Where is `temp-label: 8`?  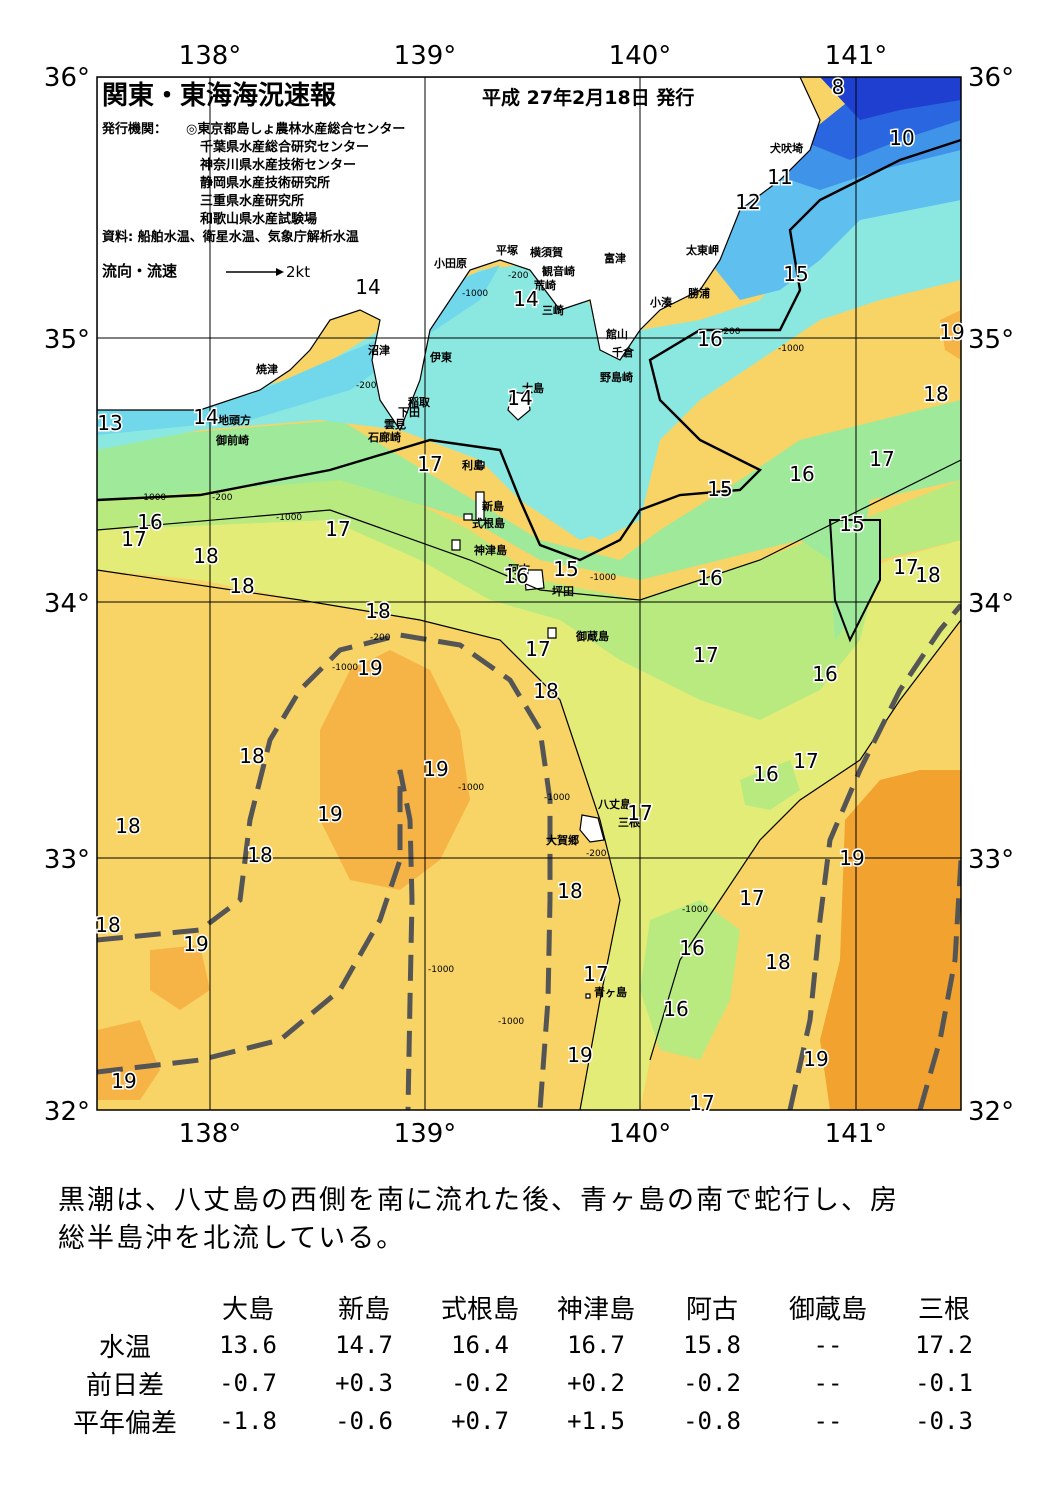
temp-label: 8 is located at coordinates (838, 87).